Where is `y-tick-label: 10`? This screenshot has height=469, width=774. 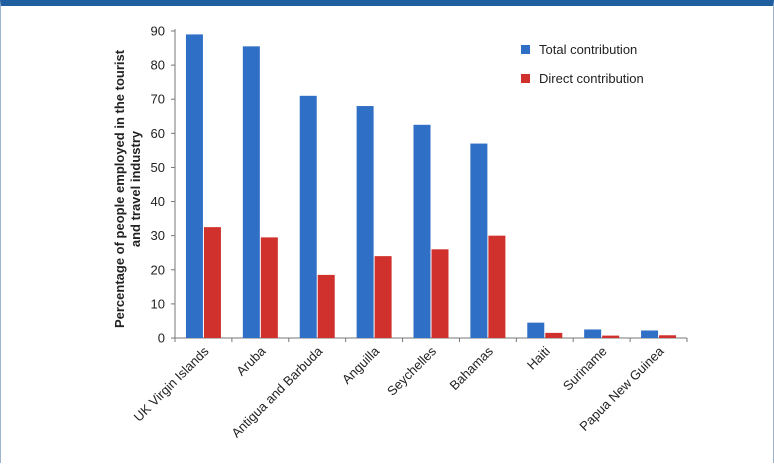
y-tick-label: 10 is located at coordinates (158, 303).